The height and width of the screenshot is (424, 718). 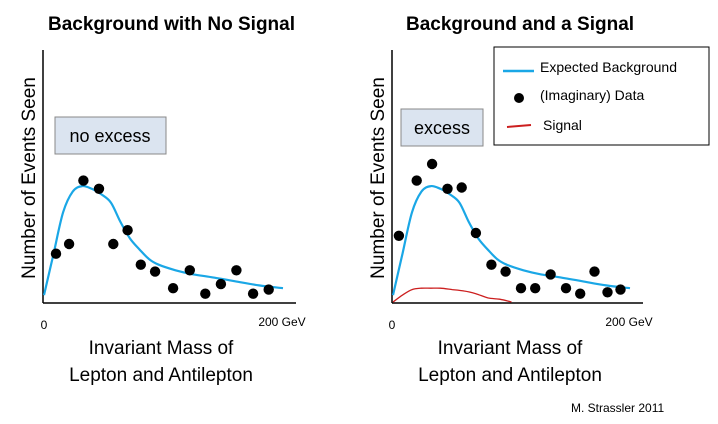 I want to click on right-x-axis-label-line1: Invariant Mass of, so click(x=510, y=348).